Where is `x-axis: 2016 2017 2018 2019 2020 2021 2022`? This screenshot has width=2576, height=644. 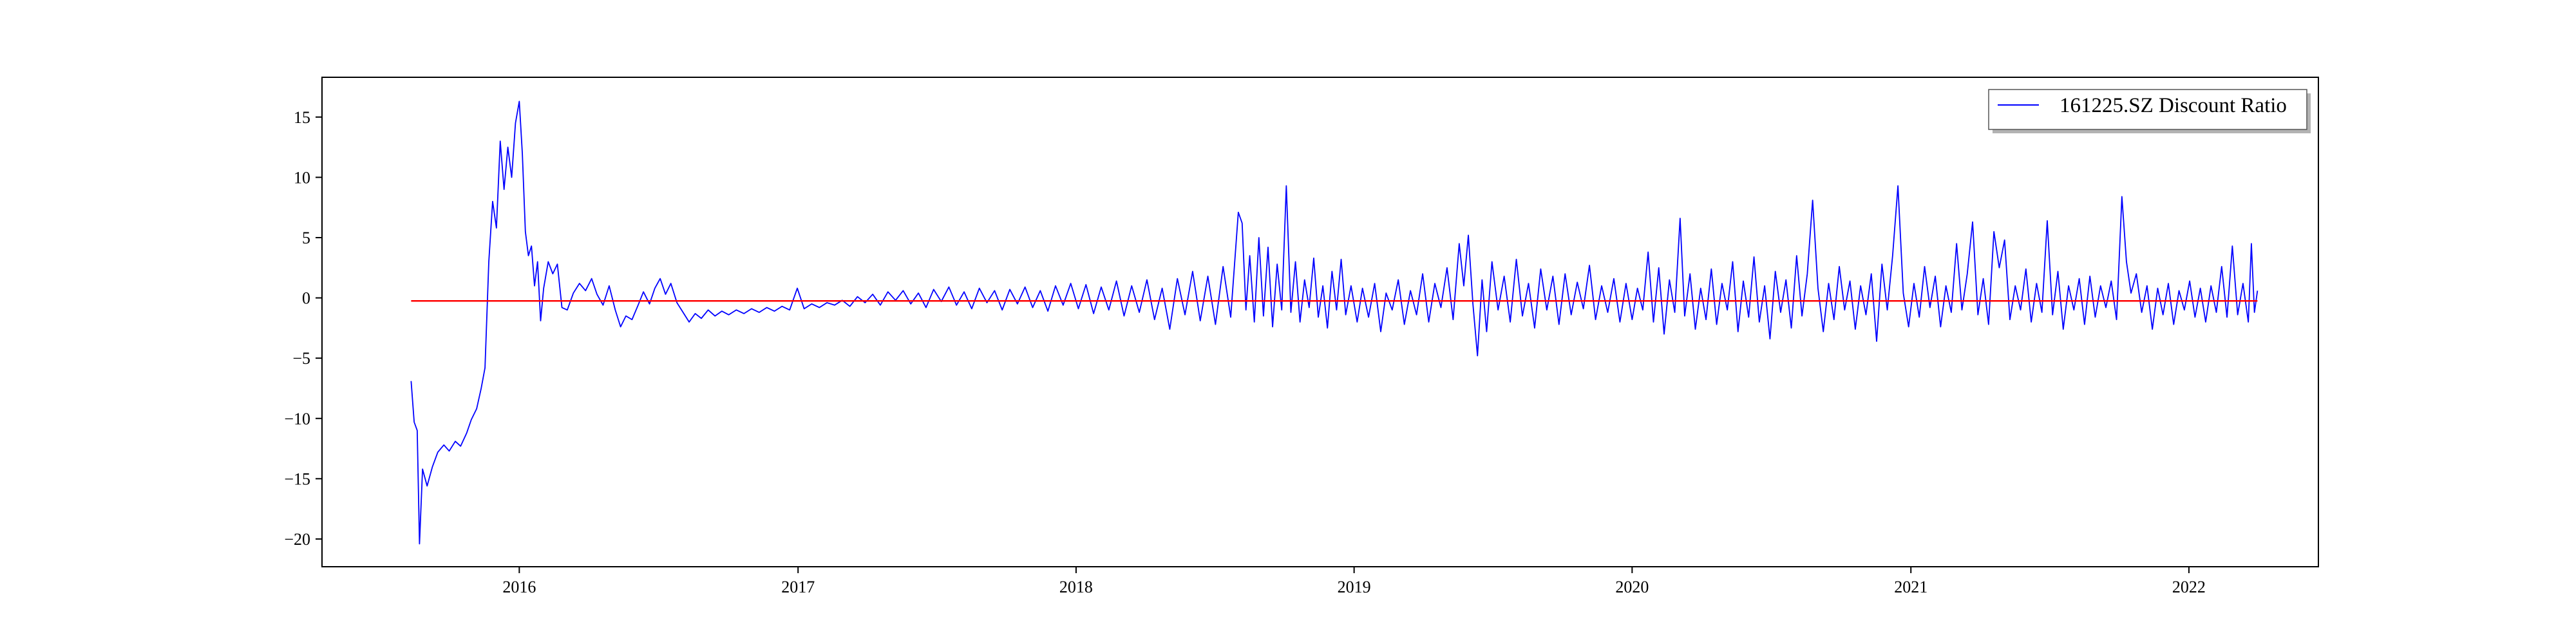
x-axis: 2016 2017 2018 2019 2020 2021 2022 is located at coordinates (1354, 581).